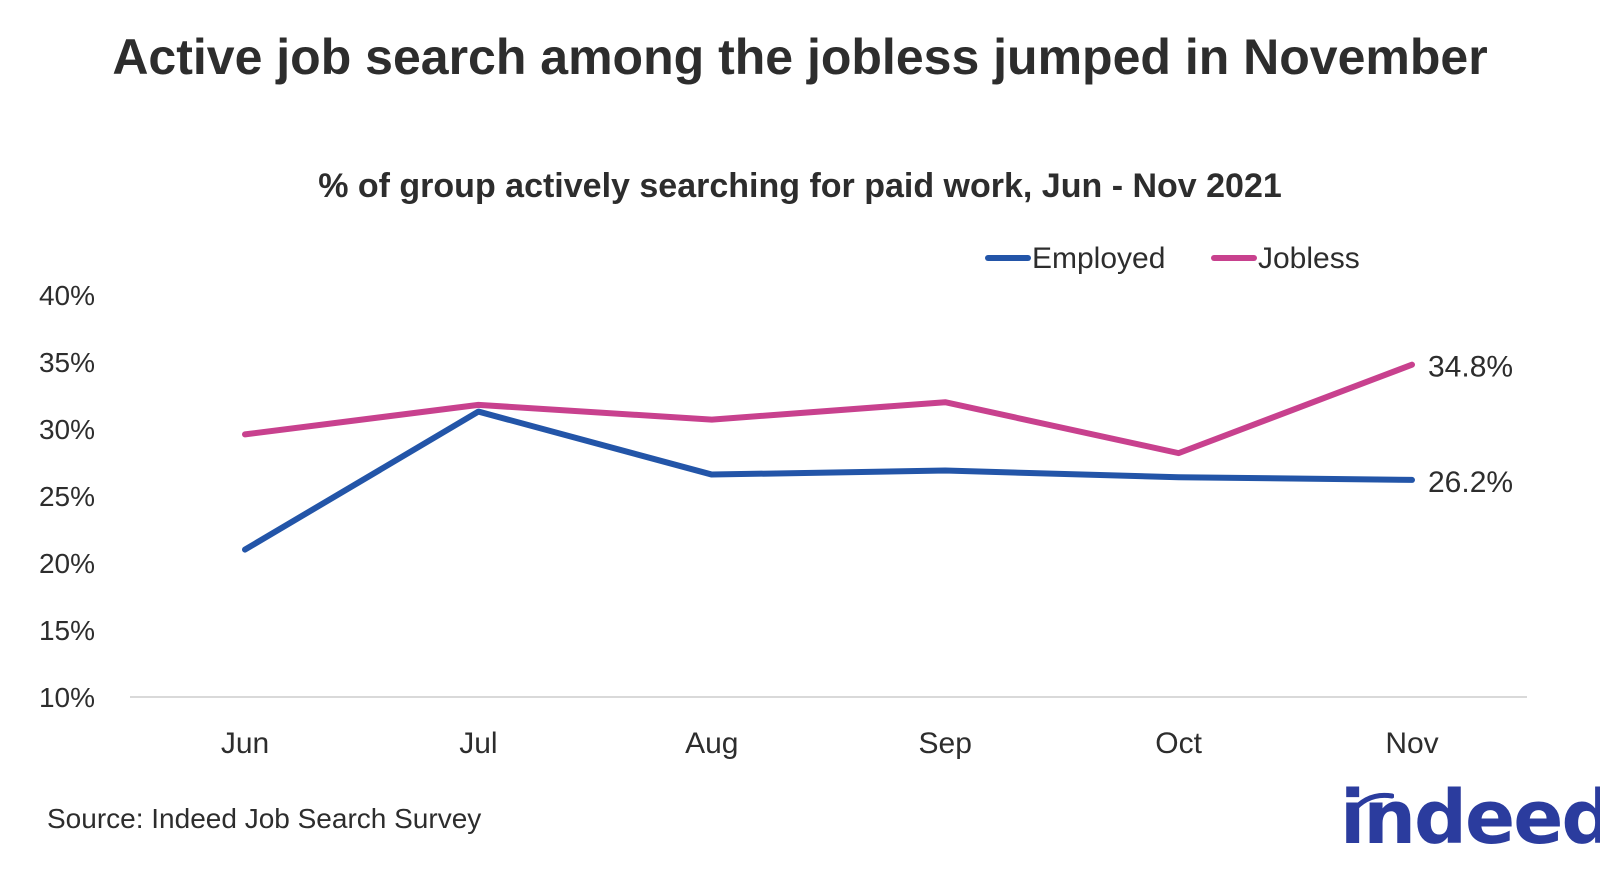 The image size is (1600, 874). I want to click on x-tick-label: Jun, so click(245, 743).